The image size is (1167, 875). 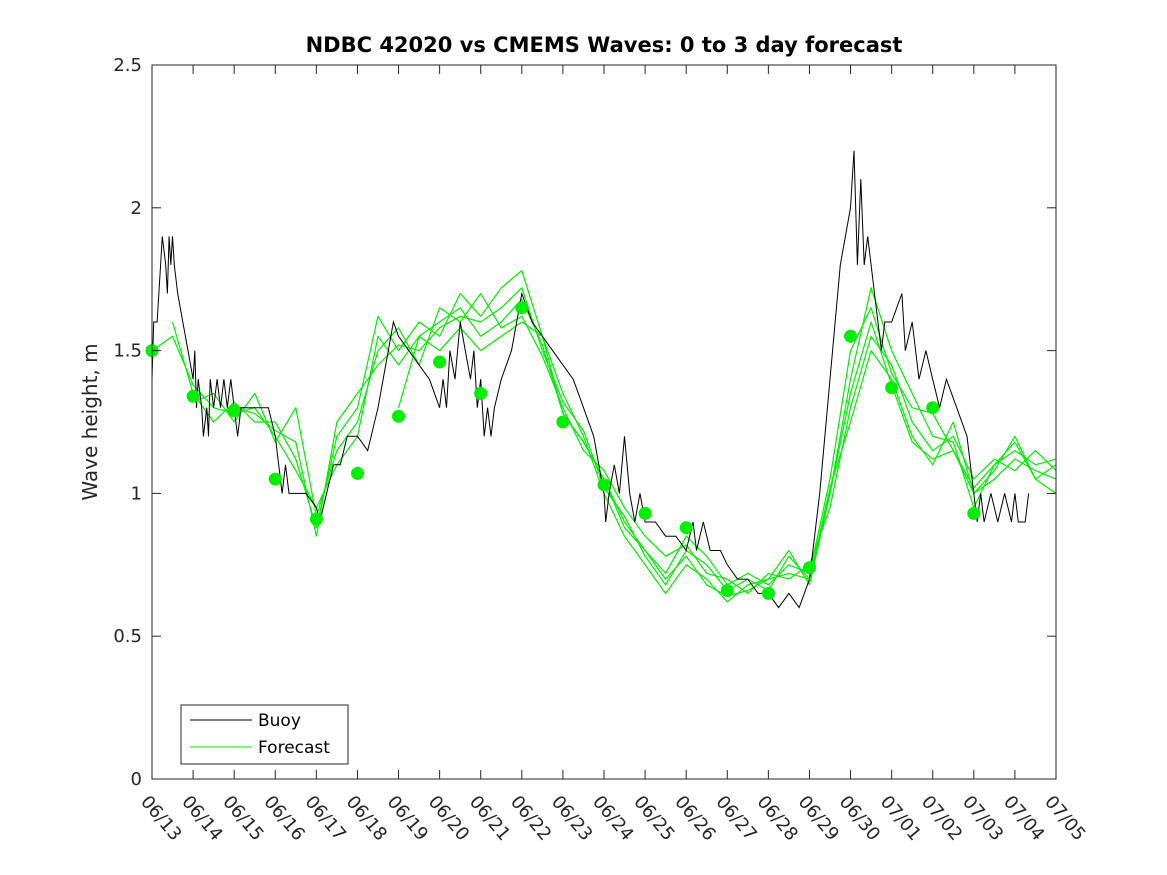 What do you see at coordinates (571, 818) in the screenshot?
I see `x-tick-label: 06/23` at bounding box center [571, 818].